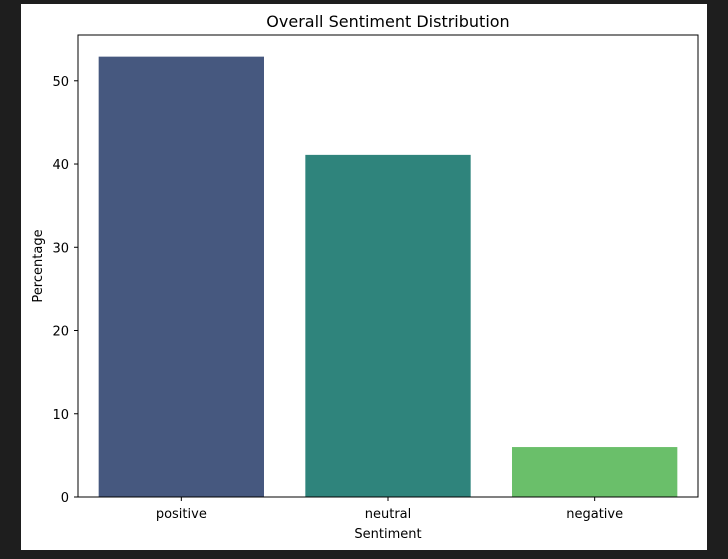  What do you see at coordinates (60, 332) in the screenshot?
I see `y-tick-label: 20` at bounding box center [60, 332].